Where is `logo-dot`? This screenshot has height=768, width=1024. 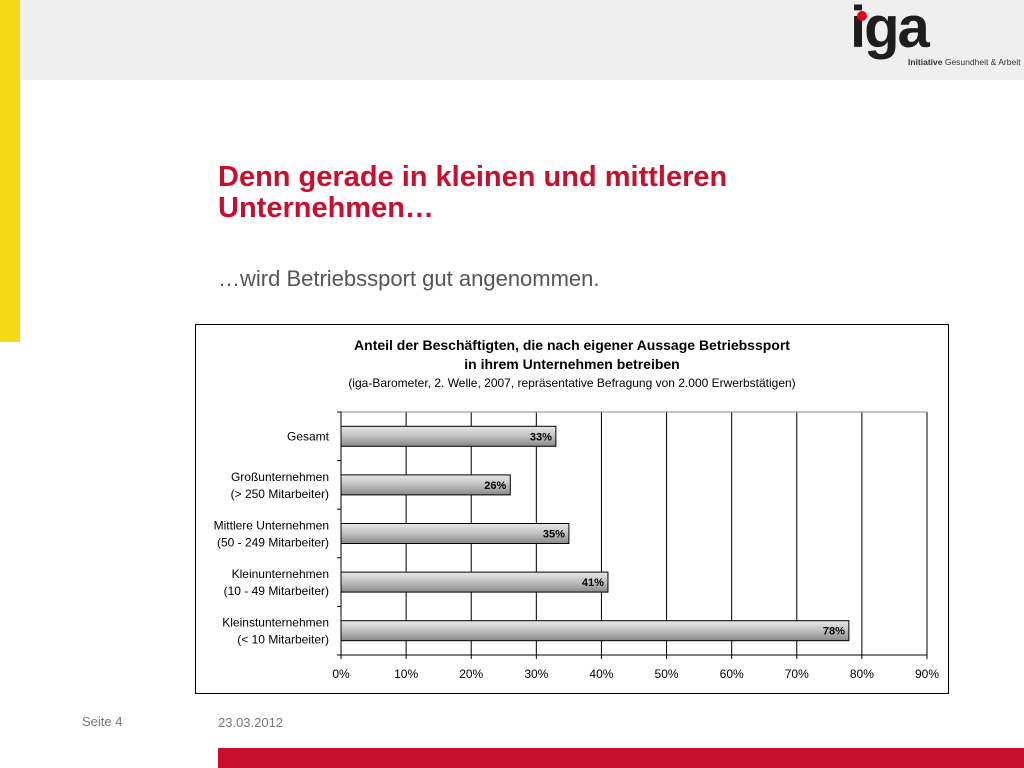 logo-dot is located at coordinates (862, 16).